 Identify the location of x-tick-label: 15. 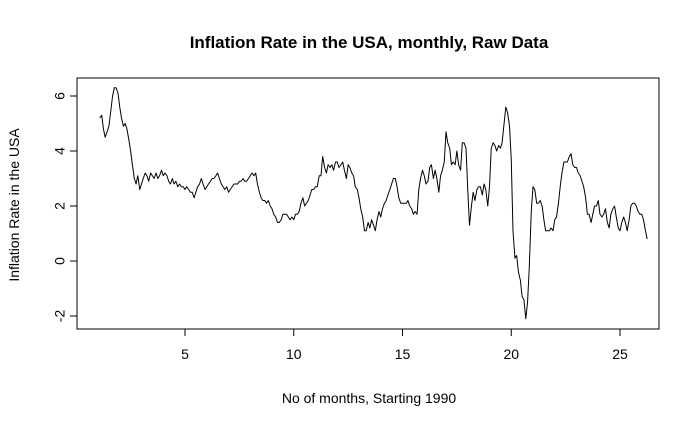
(403, 354).